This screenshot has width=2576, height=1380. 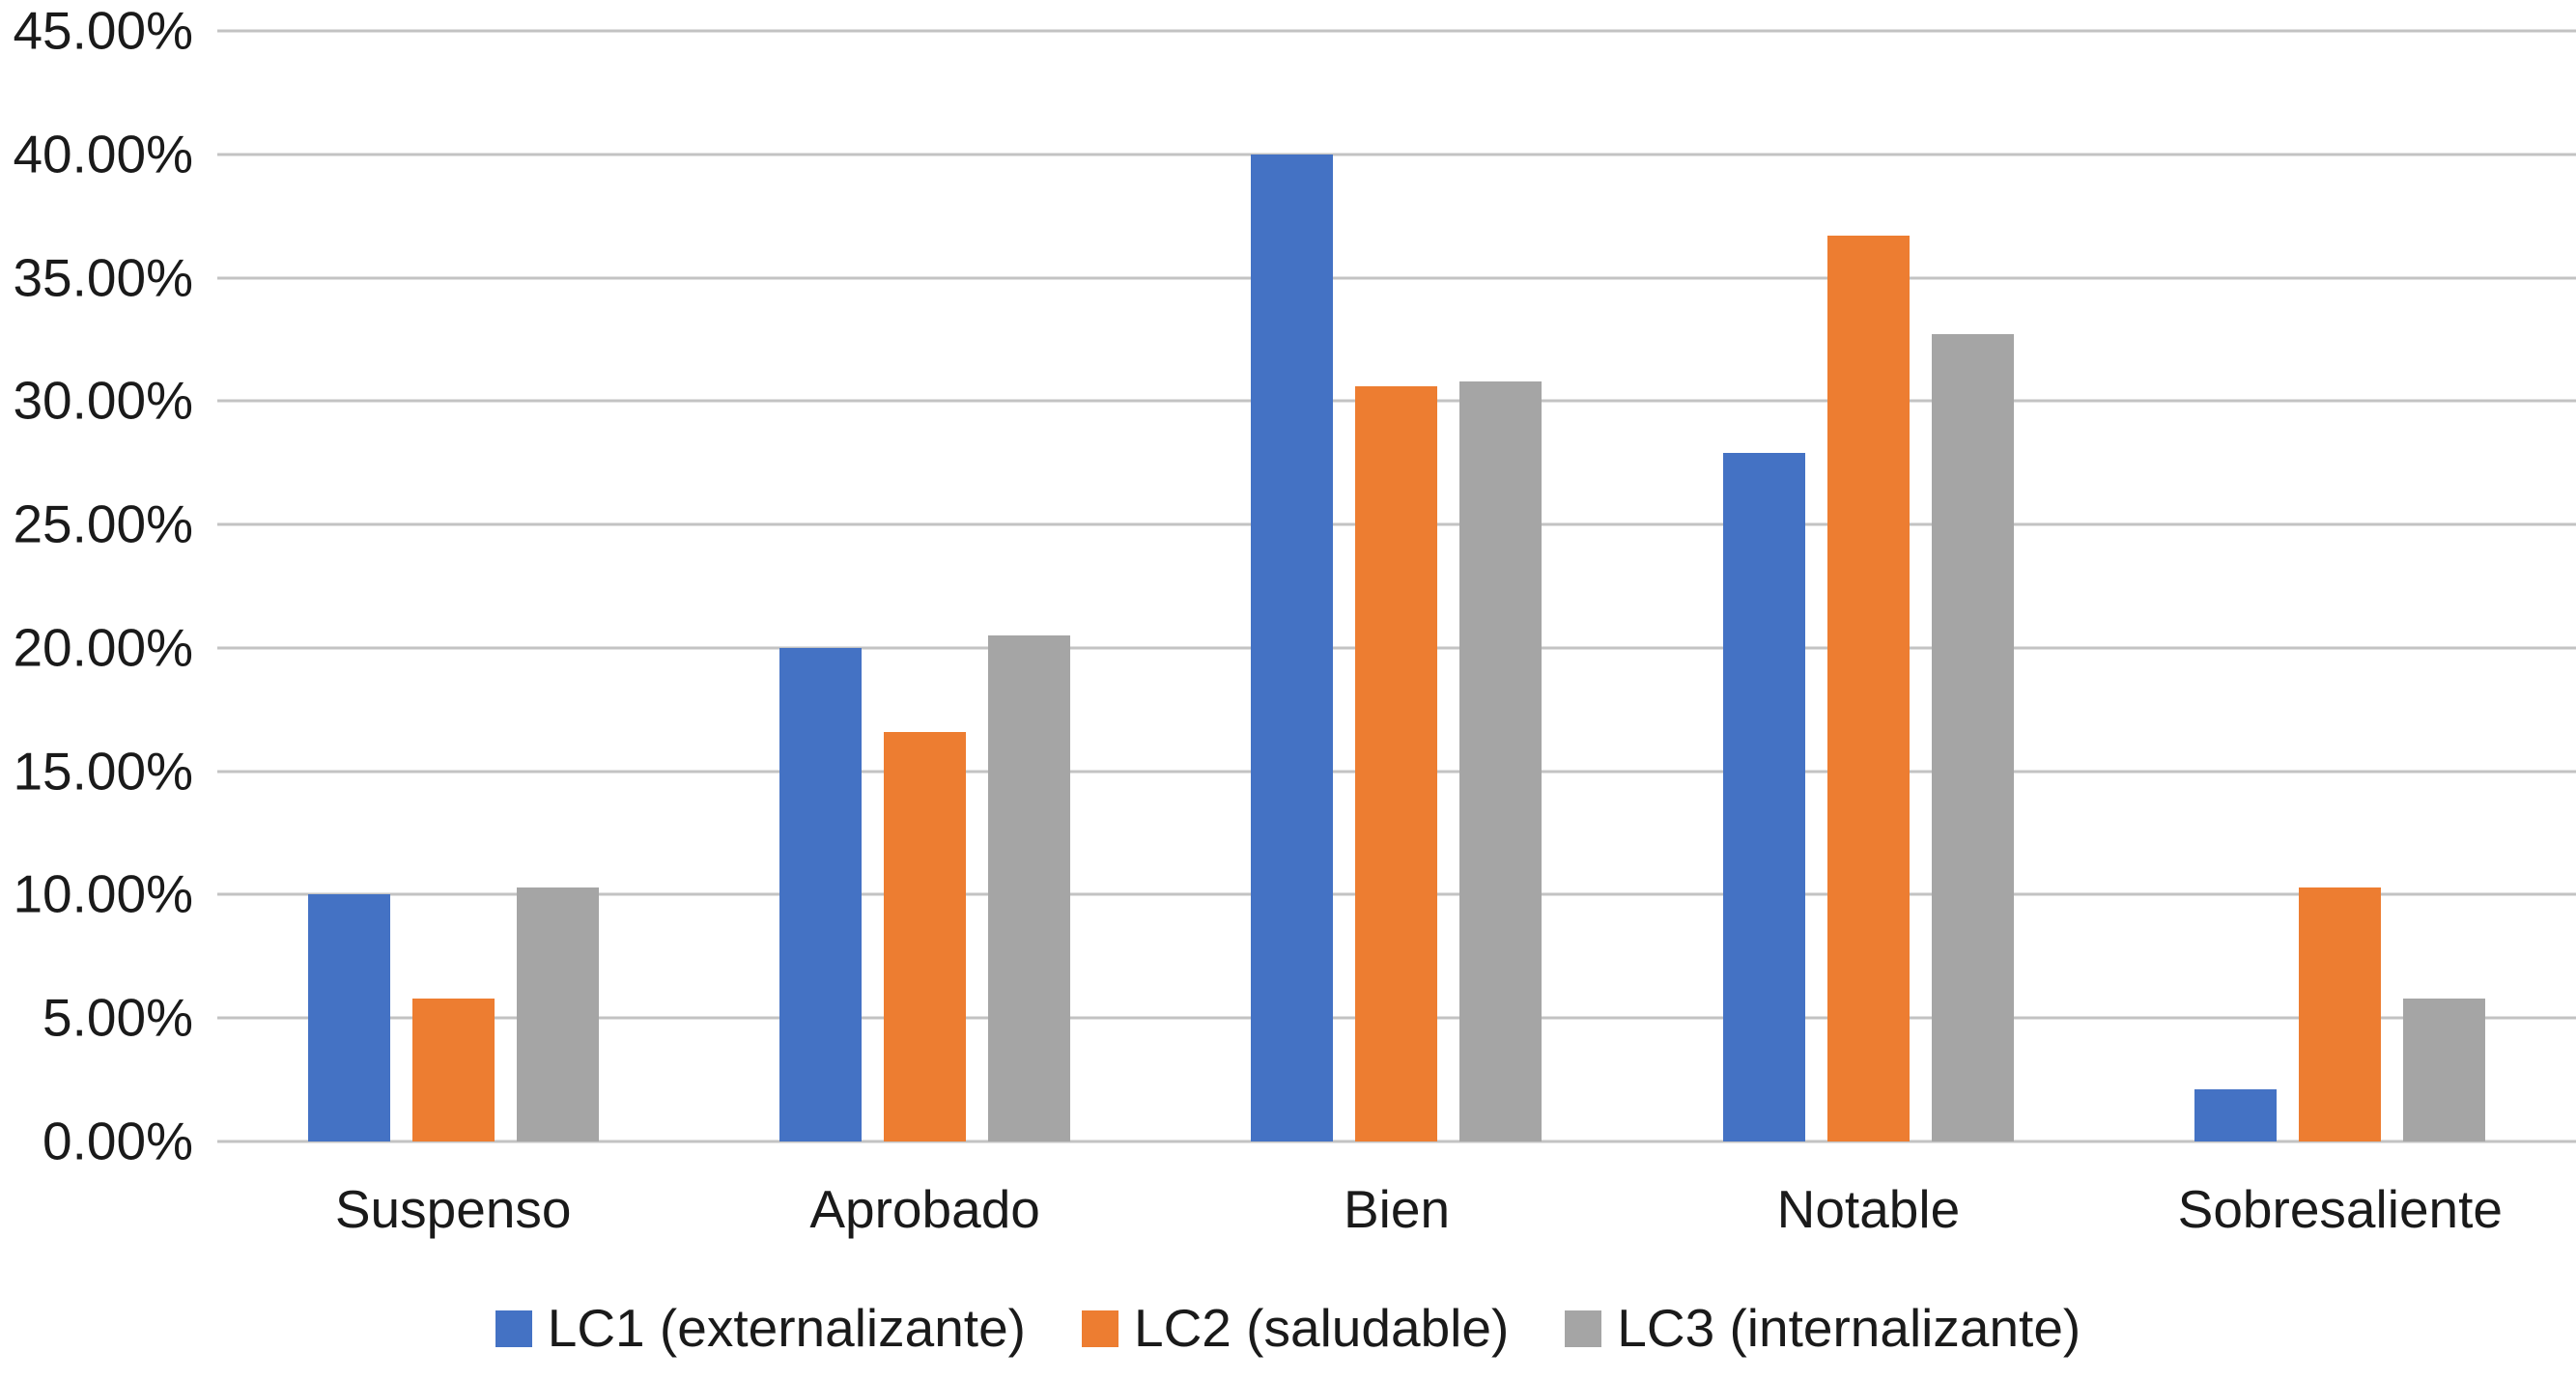 What do you see at coordinates (117, 1017) in the screenshot?
I see `y-tick-label: 5.00%` at bounding box center [117, 1017].